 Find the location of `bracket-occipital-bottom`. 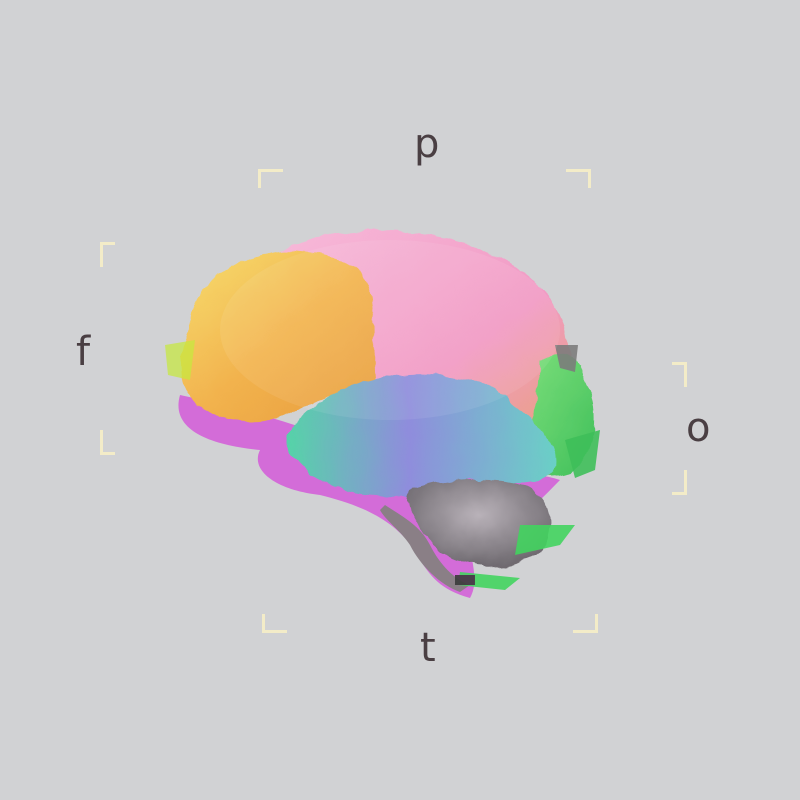

bracket-occipital-bottom is located at coordinates (679, 482).